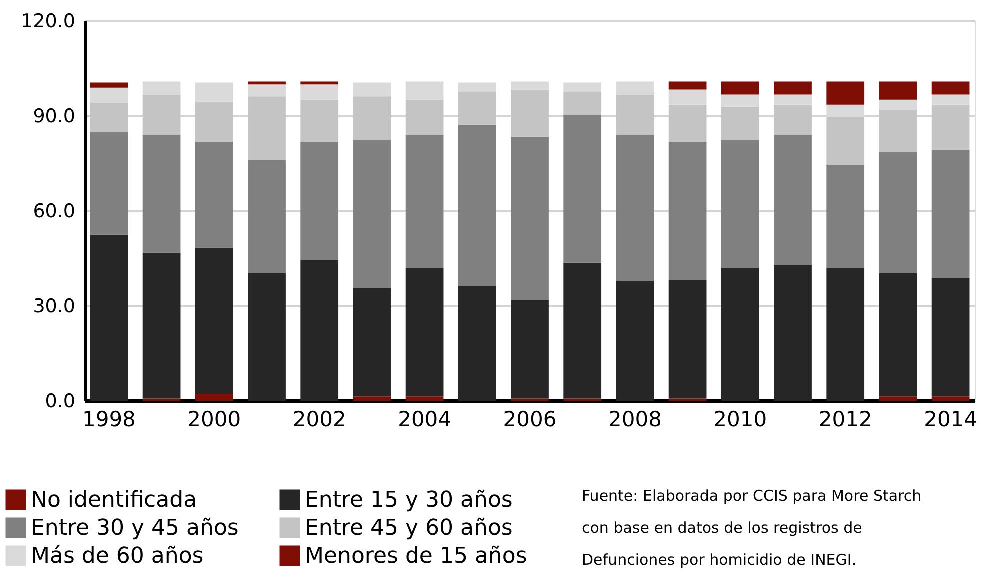  I want to click on source-note: Fuente: Elaborada por CCIS para More Starch con base en datos de los registros de Defunciones por homicidio de INEGI., so click(752, 528).